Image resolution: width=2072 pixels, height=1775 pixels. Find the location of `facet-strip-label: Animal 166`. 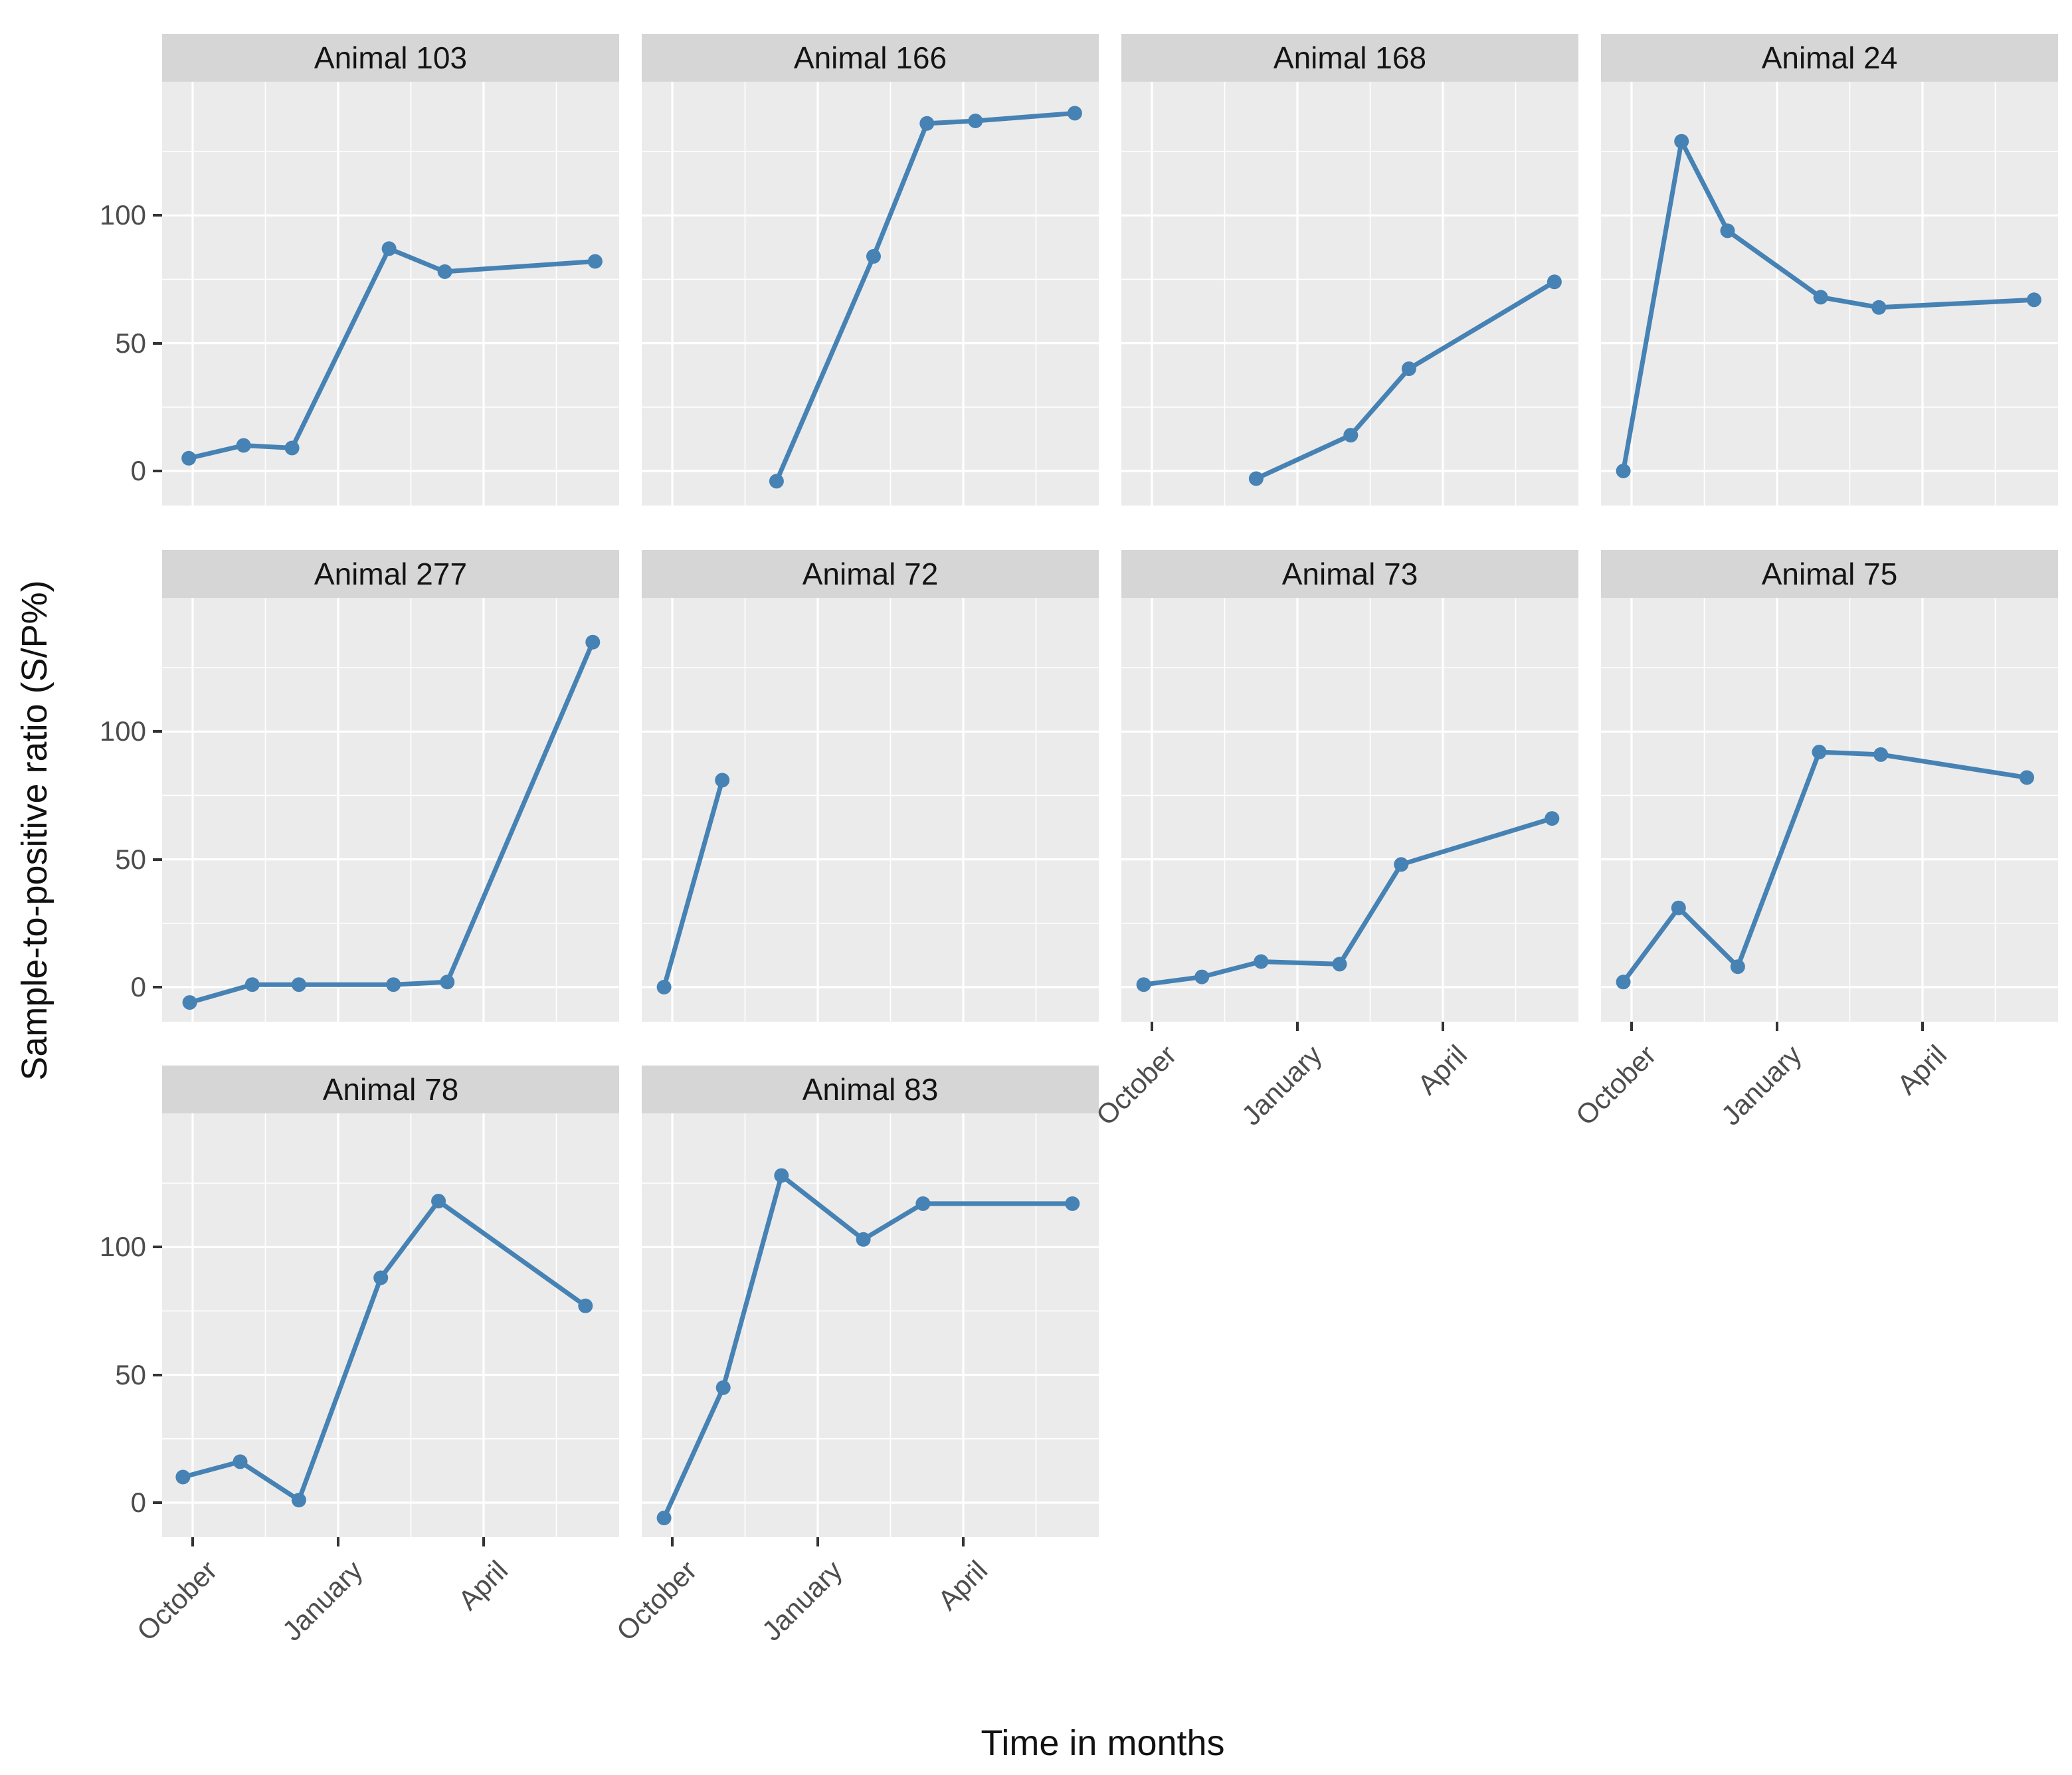

facet-strip-label: Animal 166 is located at coordinates (870, 58).